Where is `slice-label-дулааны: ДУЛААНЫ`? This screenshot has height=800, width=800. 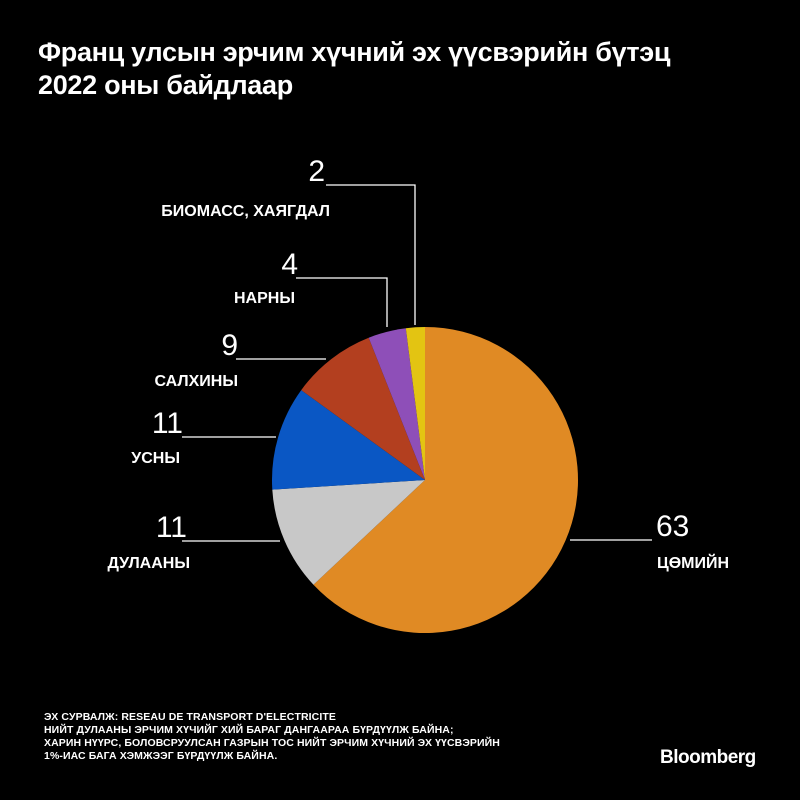
slice-label-дулааны: ДУЛААНЫ is located at coordinates (149, 563).